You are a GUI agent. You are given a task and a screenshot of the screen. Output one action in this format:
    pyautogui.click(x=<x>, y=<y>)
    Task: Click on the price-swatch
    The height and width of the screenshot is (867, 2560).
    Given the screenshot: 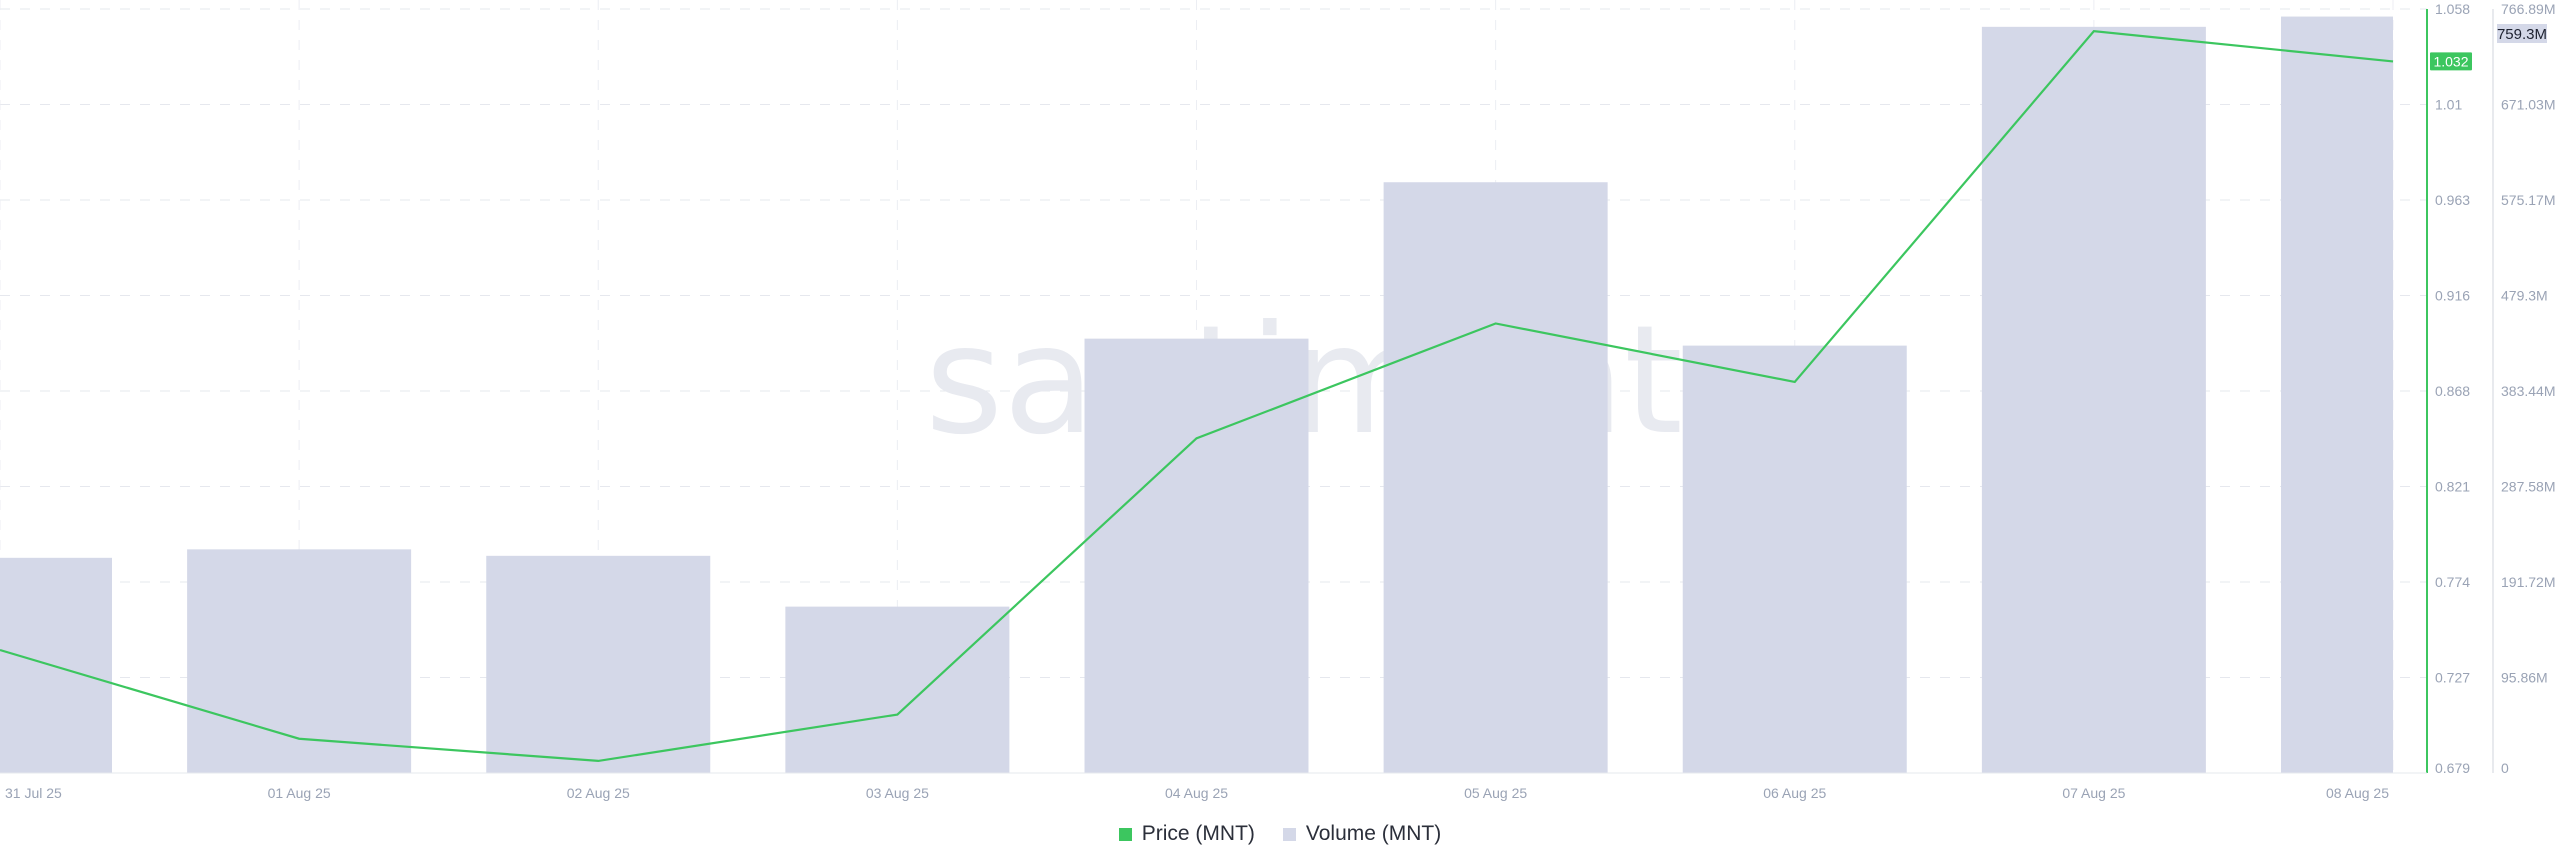 What is the action you would take?
    pyautogui.click(x=1125, y=834)
    